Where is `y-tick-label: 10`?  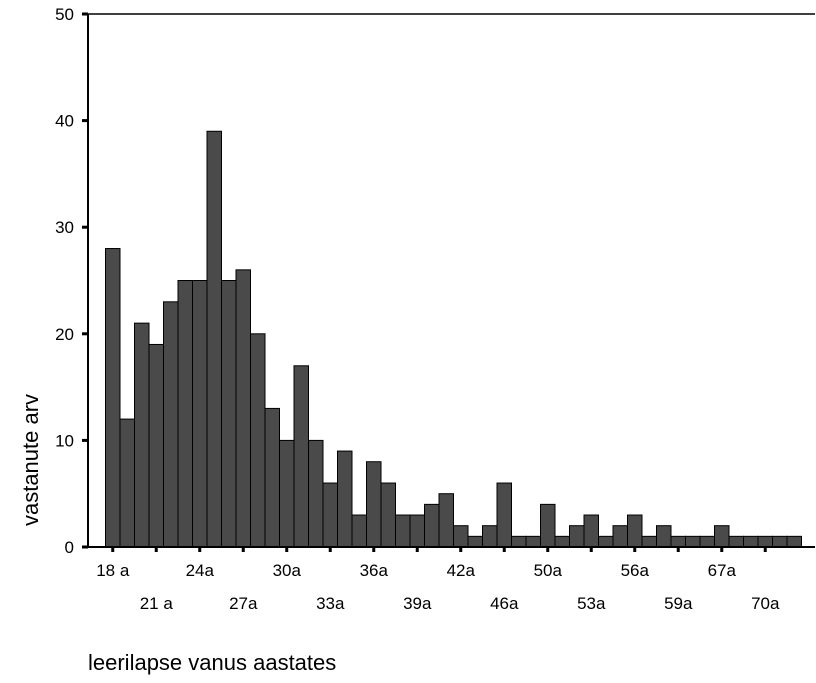
y-tick-label: 10 is located at coordinates (64, 440).